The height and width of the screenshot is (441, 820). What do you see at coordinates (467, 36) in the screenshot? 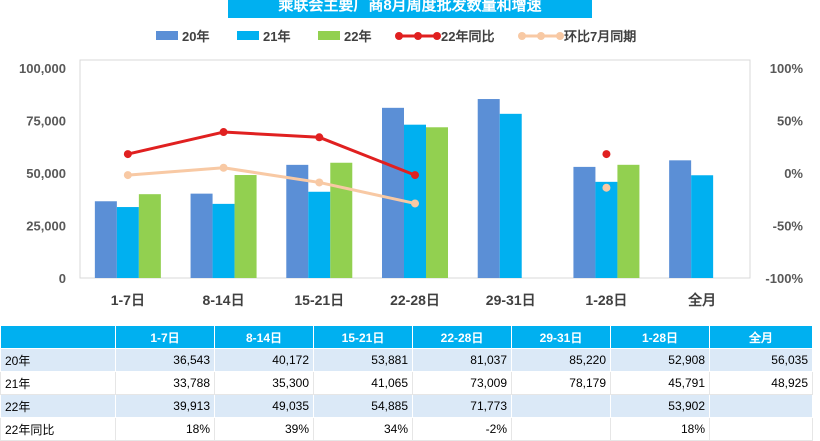
I see `legend-label-22年同比: 22年同比` at bounding box center [467, 36].